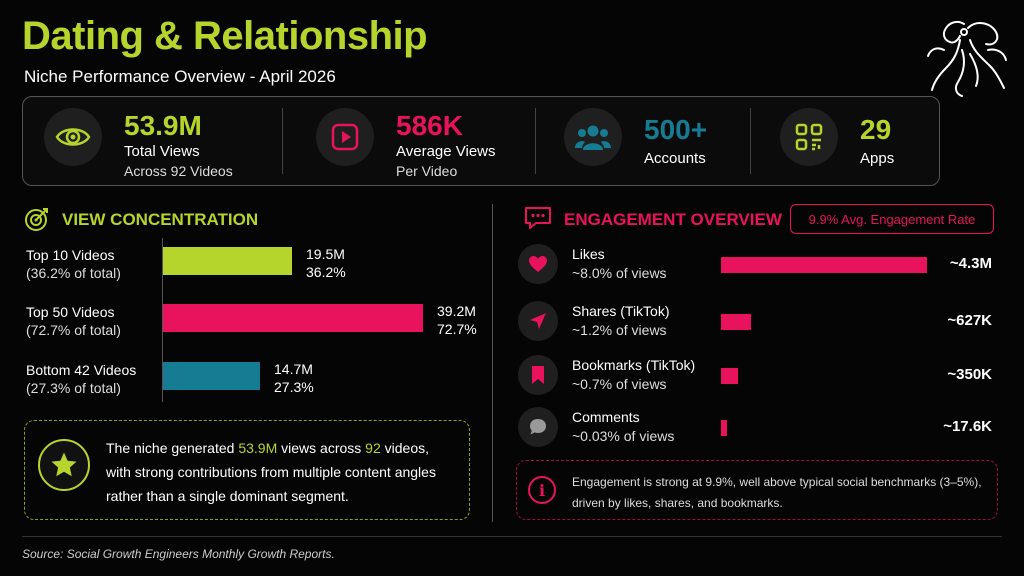  I want to click on brand-logo, so click(967, 58).